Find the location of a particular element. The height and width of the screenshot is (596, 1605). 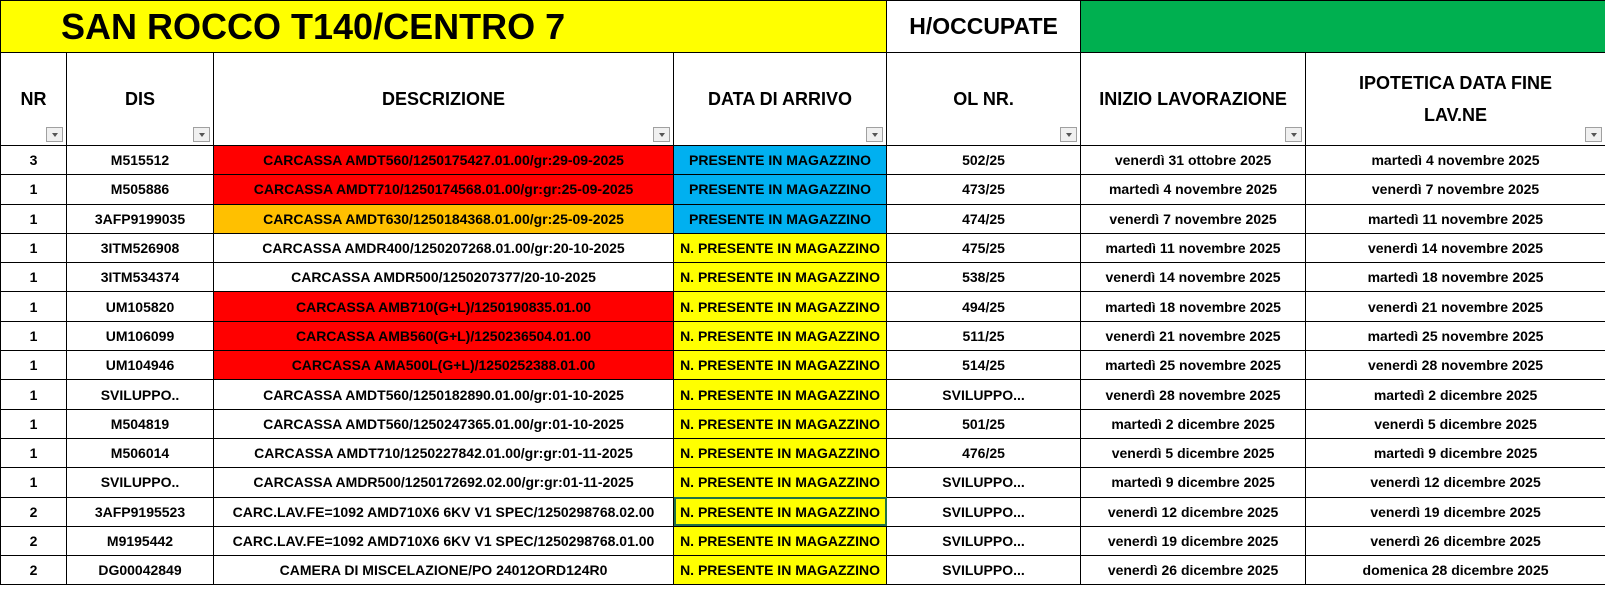

cell-descrizione: CARCASSA AMDR500/1250207377/20-10-2025 is located at coordinates (443, 277).